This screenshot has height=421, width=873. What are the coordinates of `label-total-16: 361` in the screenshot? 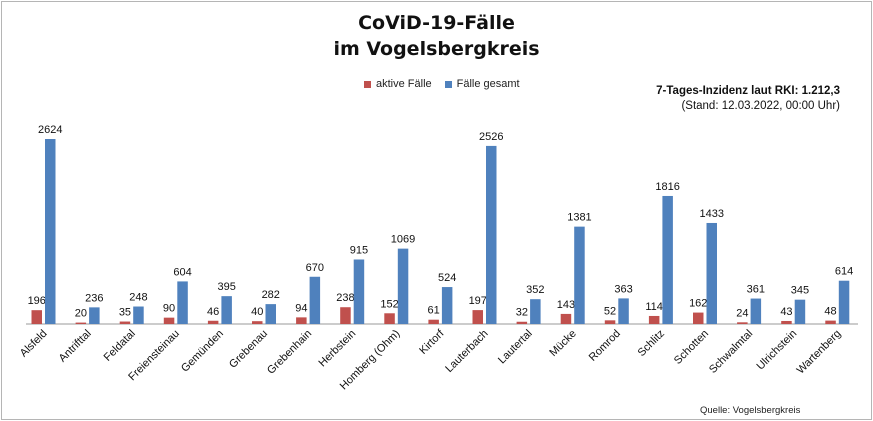 It's located at (756, 290).